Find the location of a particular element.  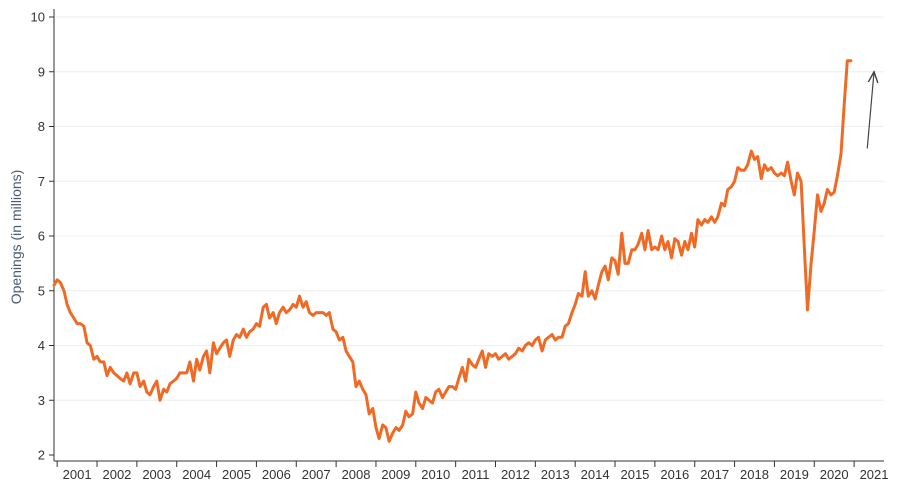

x-tick-label: 2010 is located at coordinates (435, 474).